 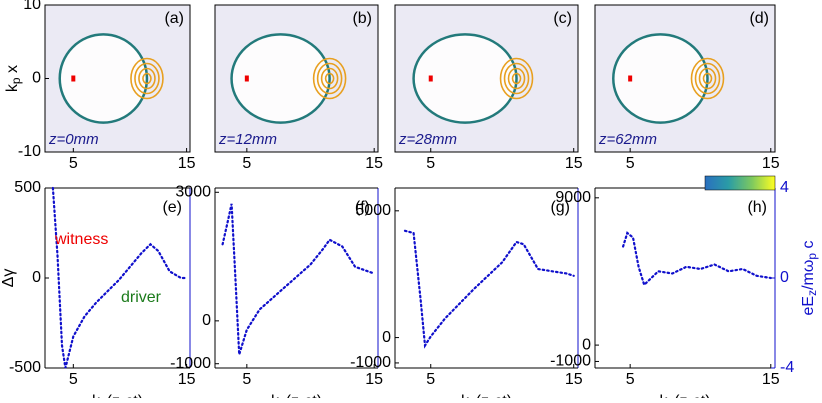 I want to click on y2-tick-label: 4, so click(x=784, y=187).